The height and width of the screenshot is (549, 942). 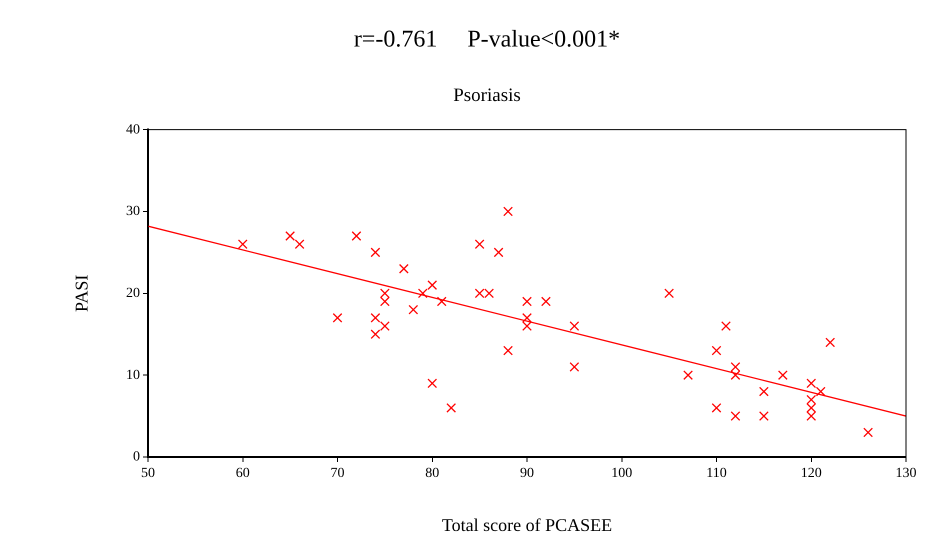 What do you see at coordinates (133, 212) in the screenshot?
I see `y-tick-label: 30` at bounding box center [133, 212].